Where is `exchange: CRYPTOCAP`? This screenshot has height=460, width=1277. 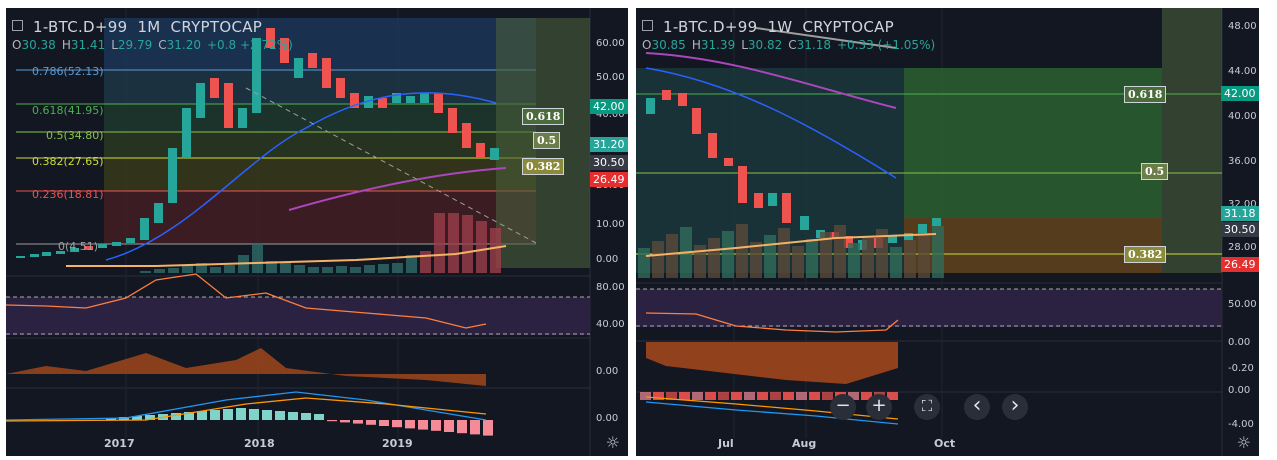
exchange: CRYPTOCAP is located at coordinates (216, 27).